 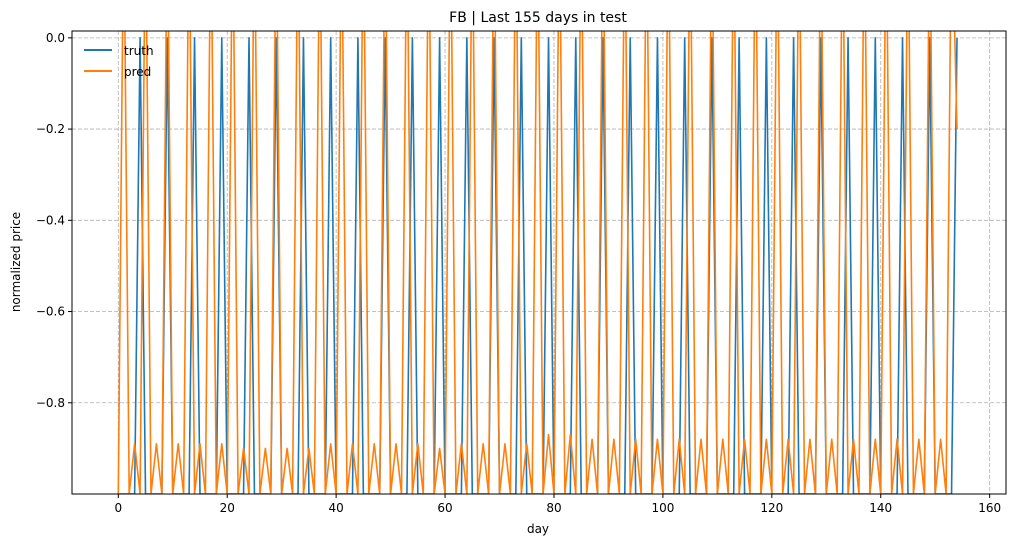 I want to click on x-tick-label: 120, so click(x=771, y=508).